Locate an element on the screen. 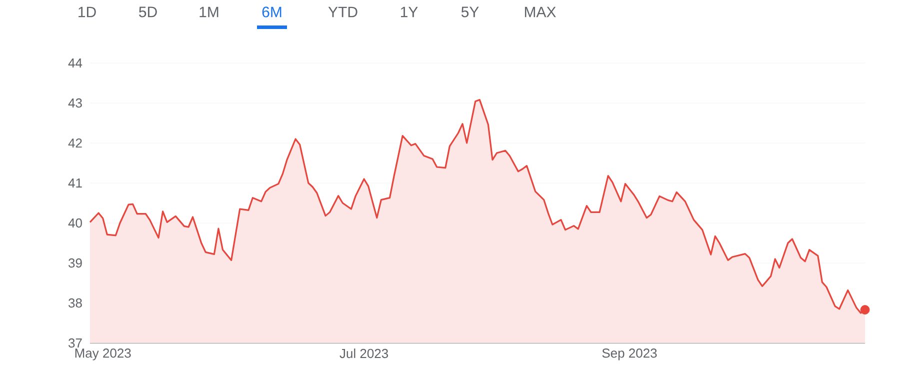  y-tick-label: 39 is located at coordinates (75, 263).